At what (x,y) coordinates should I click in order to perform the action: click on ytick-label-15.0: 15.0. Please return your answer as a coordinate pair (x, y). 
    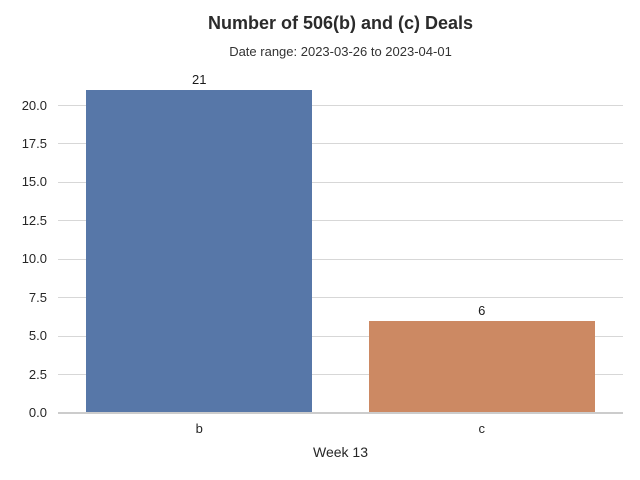
    Looking at the image, I should click on (34, 182).